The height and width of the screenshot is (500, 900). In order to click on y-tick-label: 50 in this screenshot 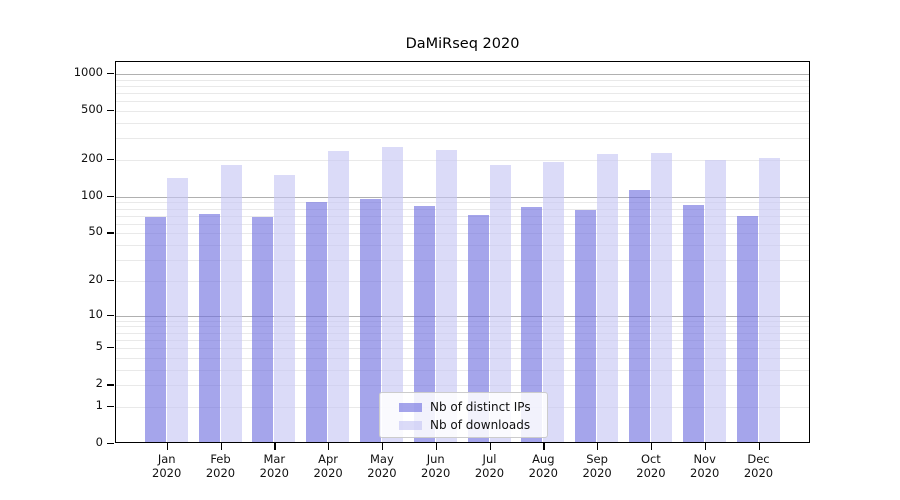, I will do `click(95, 231)`.